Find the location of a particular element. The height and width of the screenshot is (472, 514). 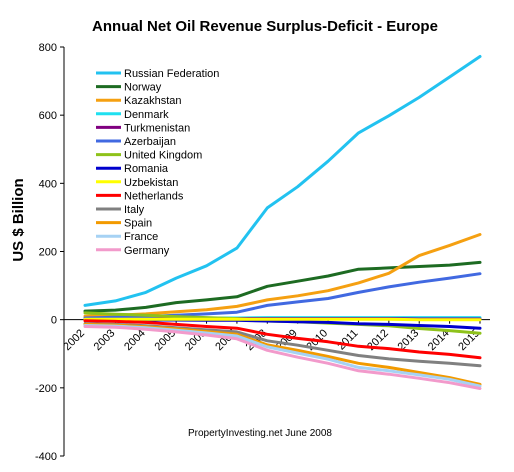

y-tick-label: 0 is located at coordinates (54, 321).